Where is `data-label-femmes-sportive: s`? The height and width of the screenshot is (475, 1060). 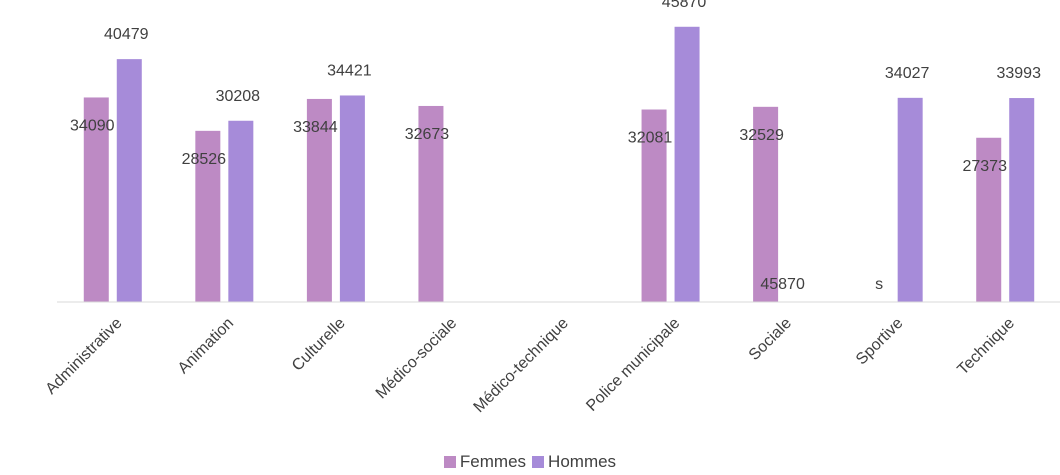
data-label-femmes-sportive: s is located at coordinates (879, 284).